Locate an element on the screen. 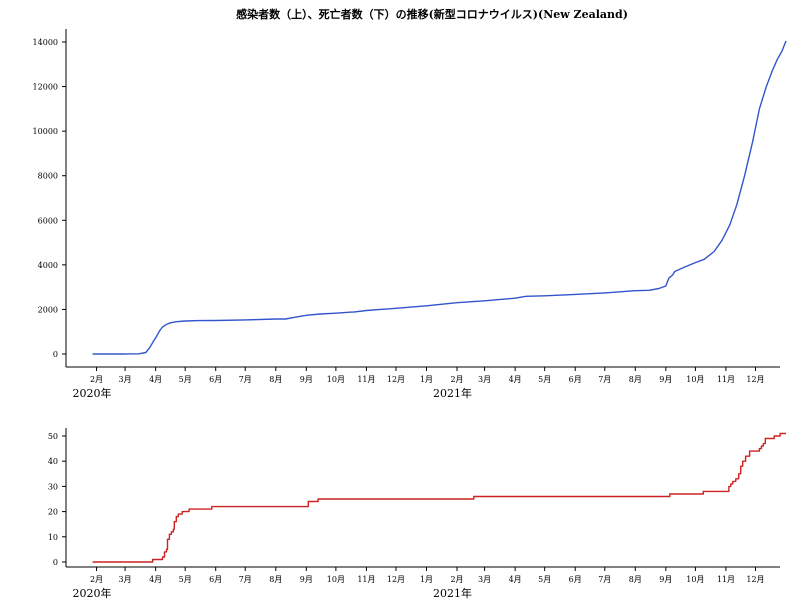 This screenshot has width=800, height=600. deaths-y-tick-label: 40 is located at coordinates (53, 461).